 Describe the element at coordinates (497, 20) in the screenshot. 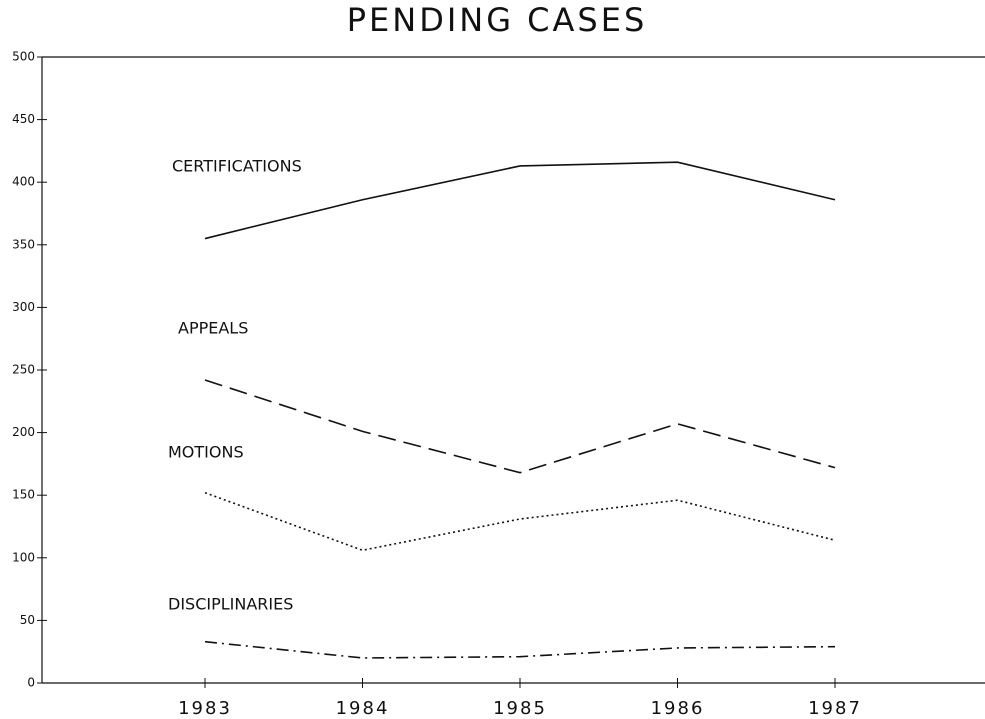

I see `chart-title: PENDING CASES` at that location.